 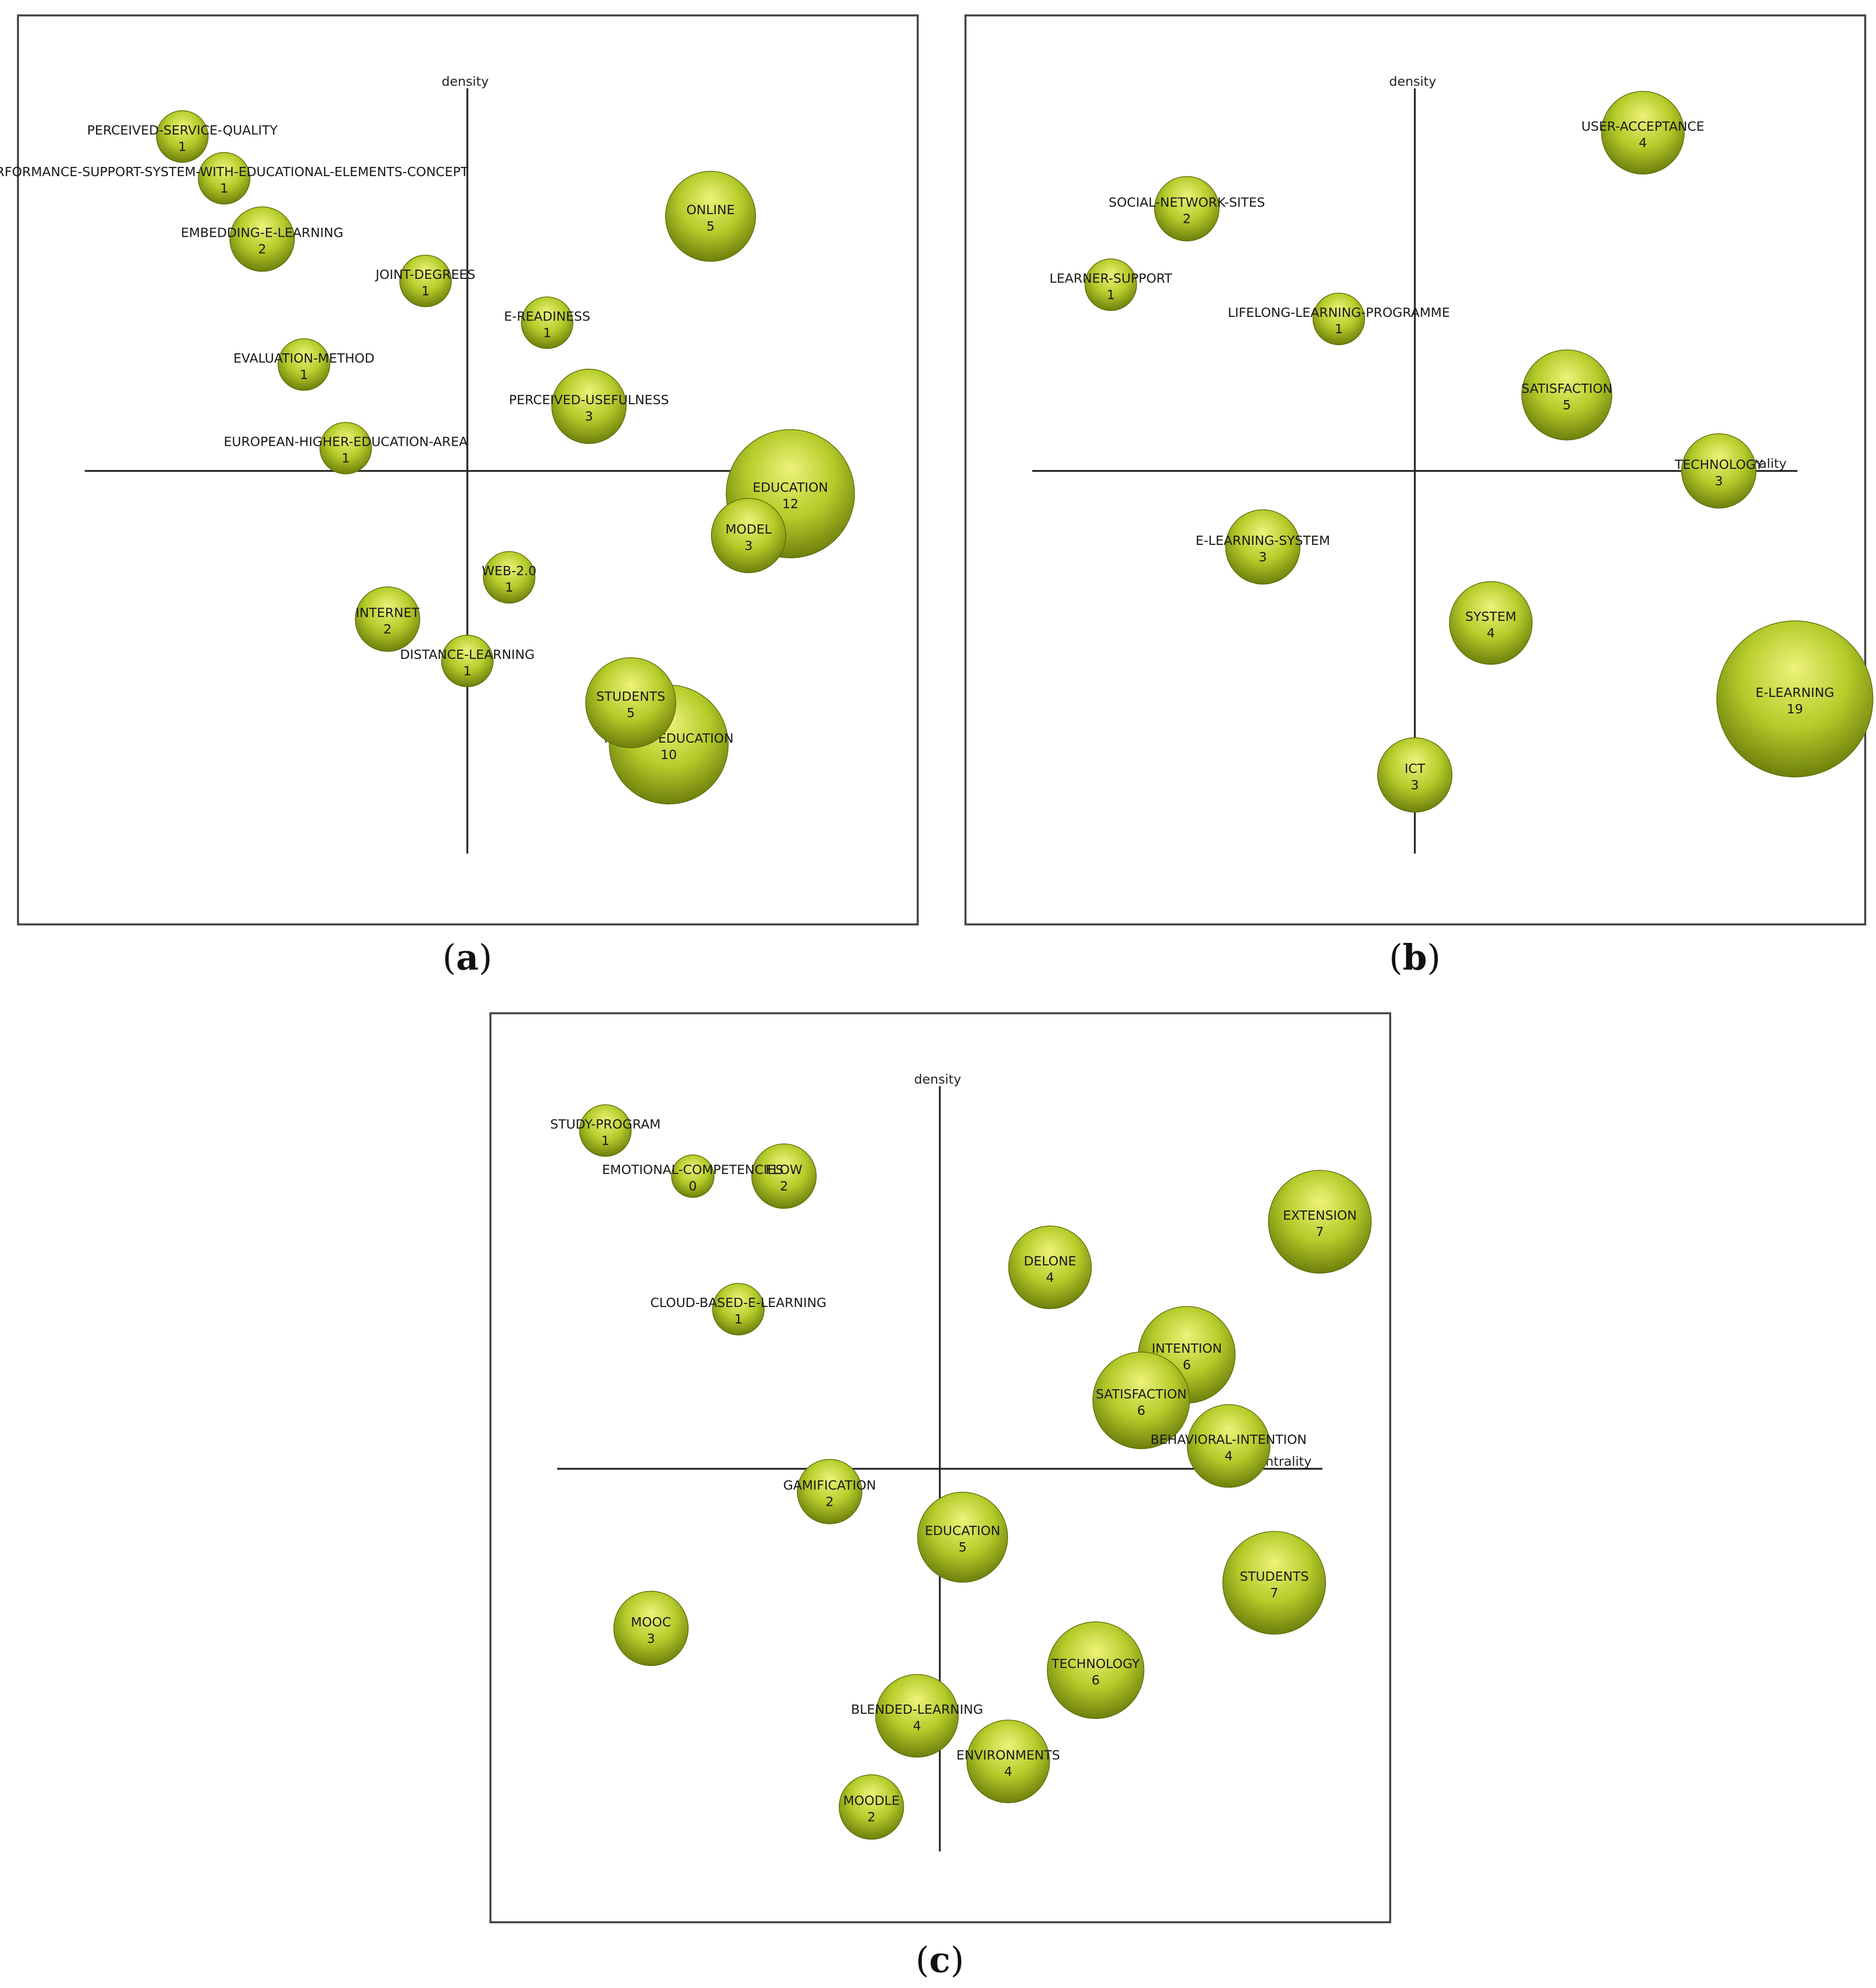 What do you see at coordinates (738, 1302) in the screenshot?
I see `bubble-label: CLOUD-BASED-E-LEARNING` at bounding box center [738, 1302].